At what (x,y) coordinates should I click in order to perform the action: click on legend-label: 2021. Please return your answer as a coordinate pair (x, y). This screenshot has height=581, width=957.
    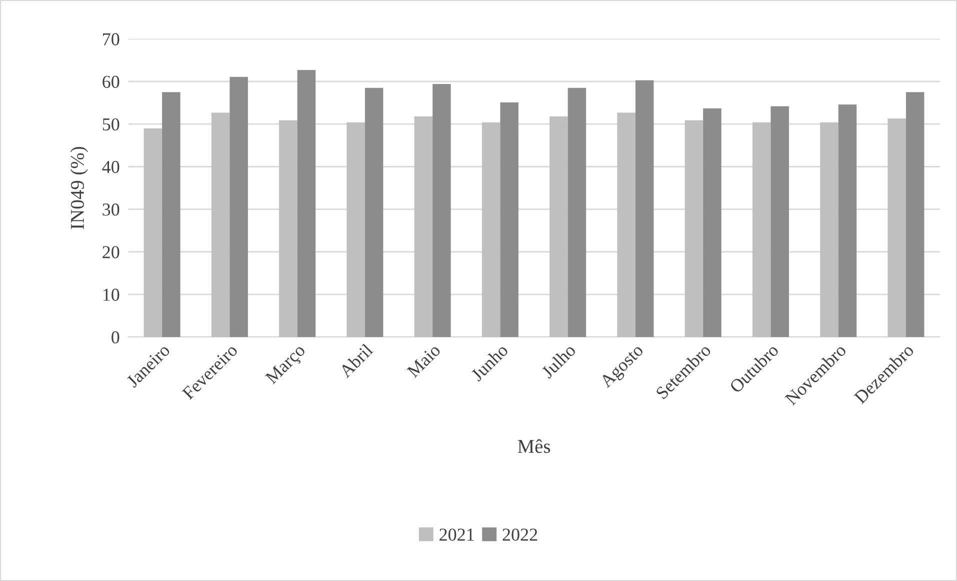
    Looking at the image, I should click on (457, 534).